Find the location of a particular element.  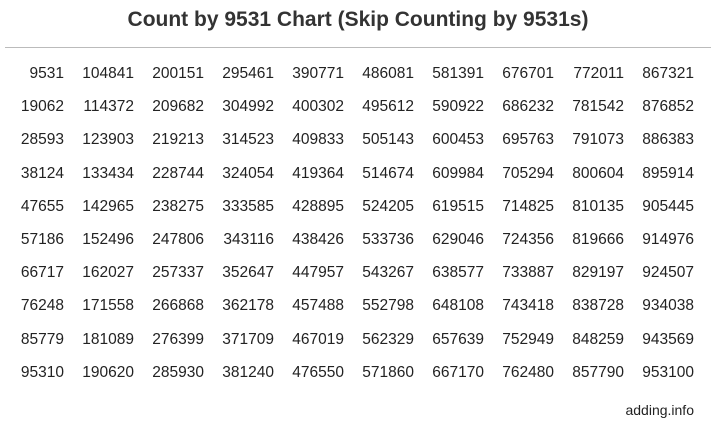

table-cell: 428895 is located at coordinates (318, 206).